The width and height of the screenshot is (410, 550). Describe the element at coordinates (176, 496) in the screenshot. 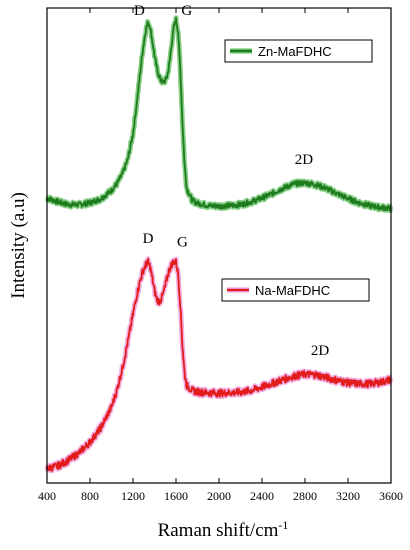

I see `x-tick-label-1600: 1600` at that location.